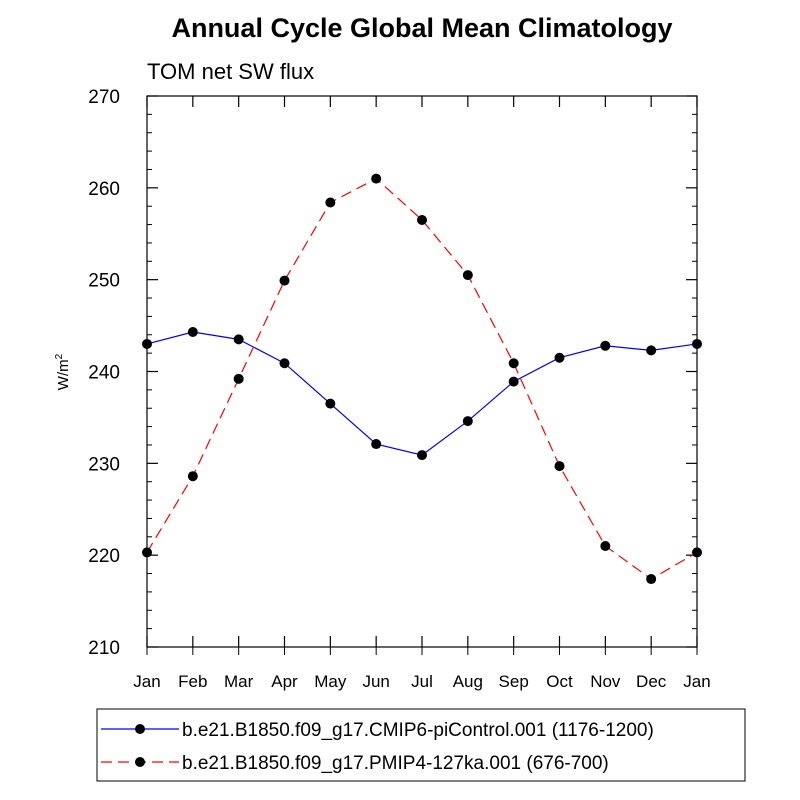 Image resolution: width=800 pixels, height=800 pixels. What do you see at coordinates (330, 681) in the screenshot?
I see `x-tick-label: May` at bounding box center [330, 681].